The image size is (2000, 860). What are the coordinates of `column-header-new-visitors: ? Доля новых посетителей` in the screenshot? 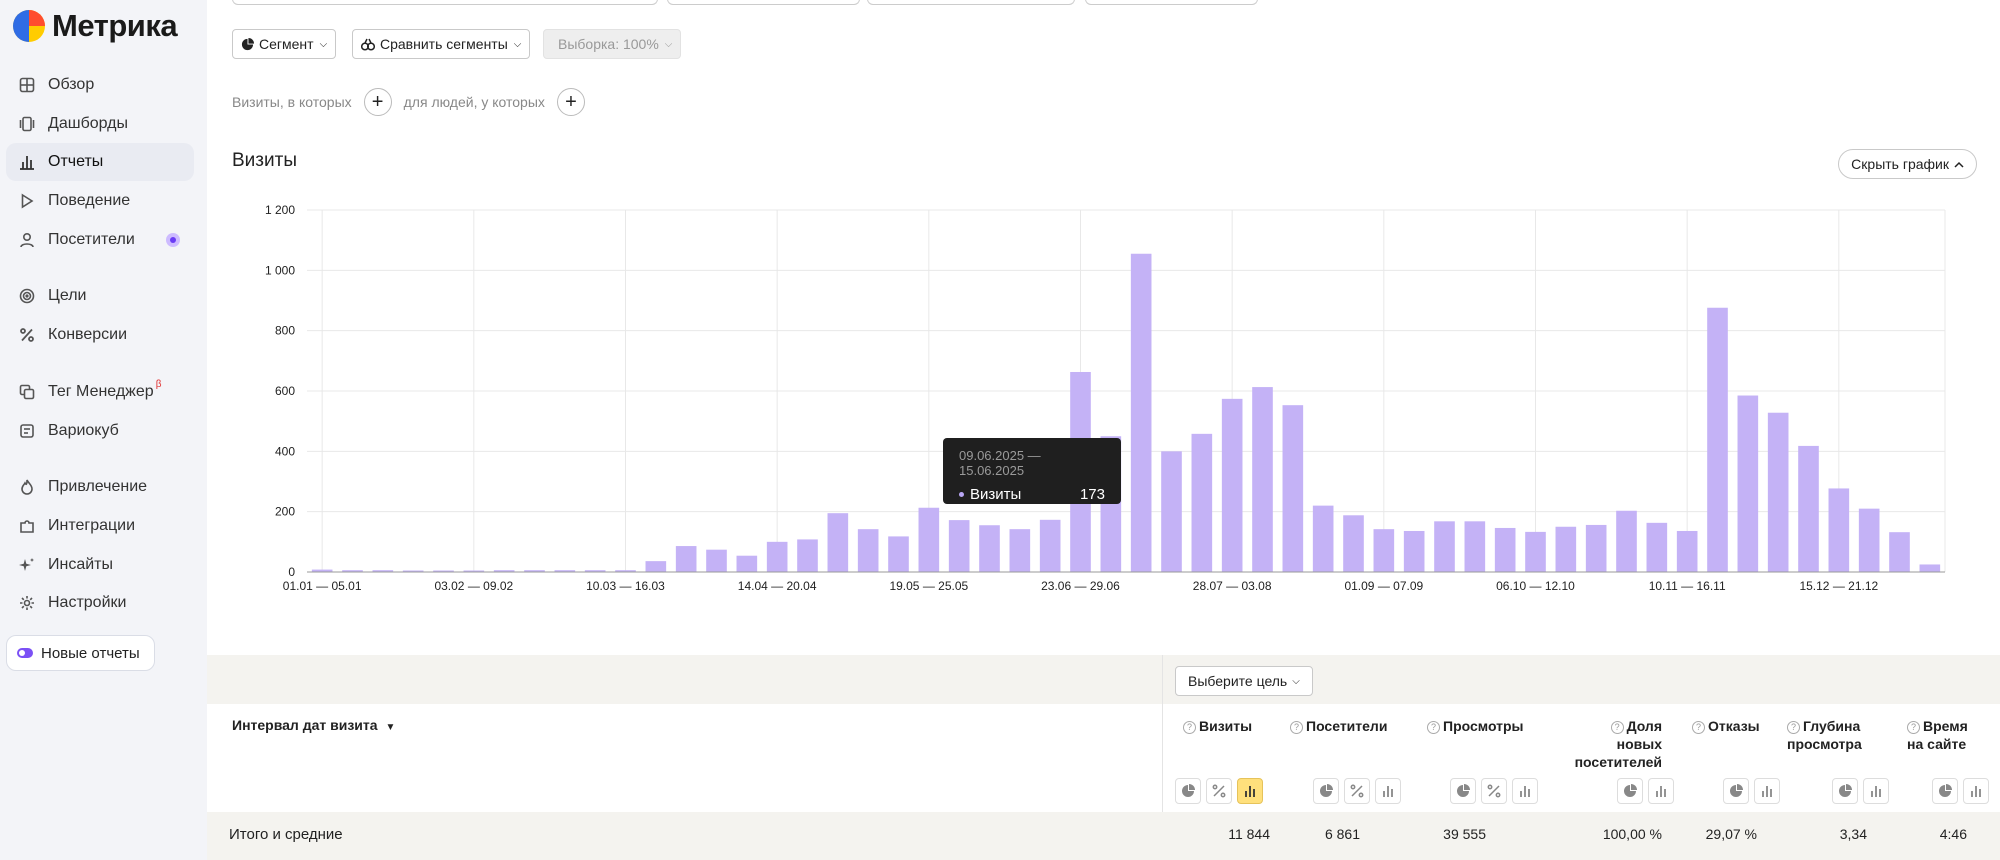 It's located at (1618, 744).